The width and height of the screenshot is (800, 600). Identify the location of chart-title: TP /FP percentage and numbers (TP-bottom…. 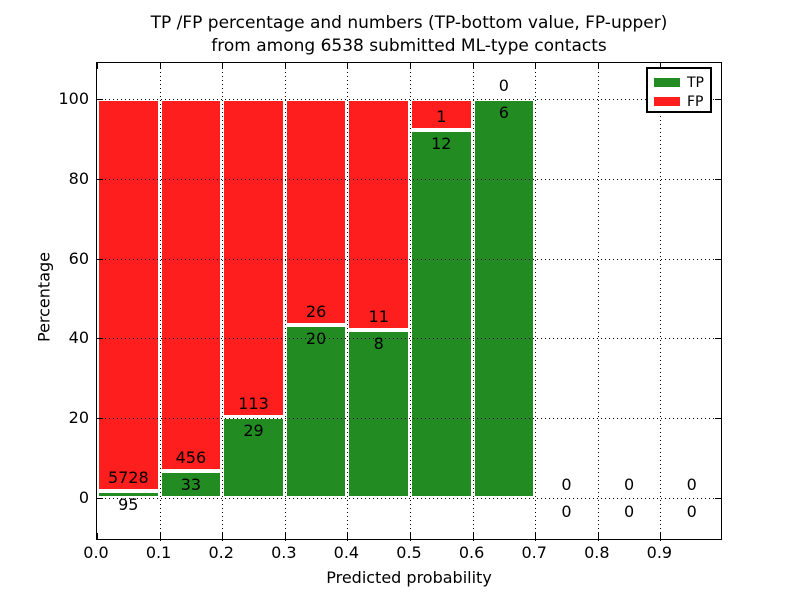
(409, 35).